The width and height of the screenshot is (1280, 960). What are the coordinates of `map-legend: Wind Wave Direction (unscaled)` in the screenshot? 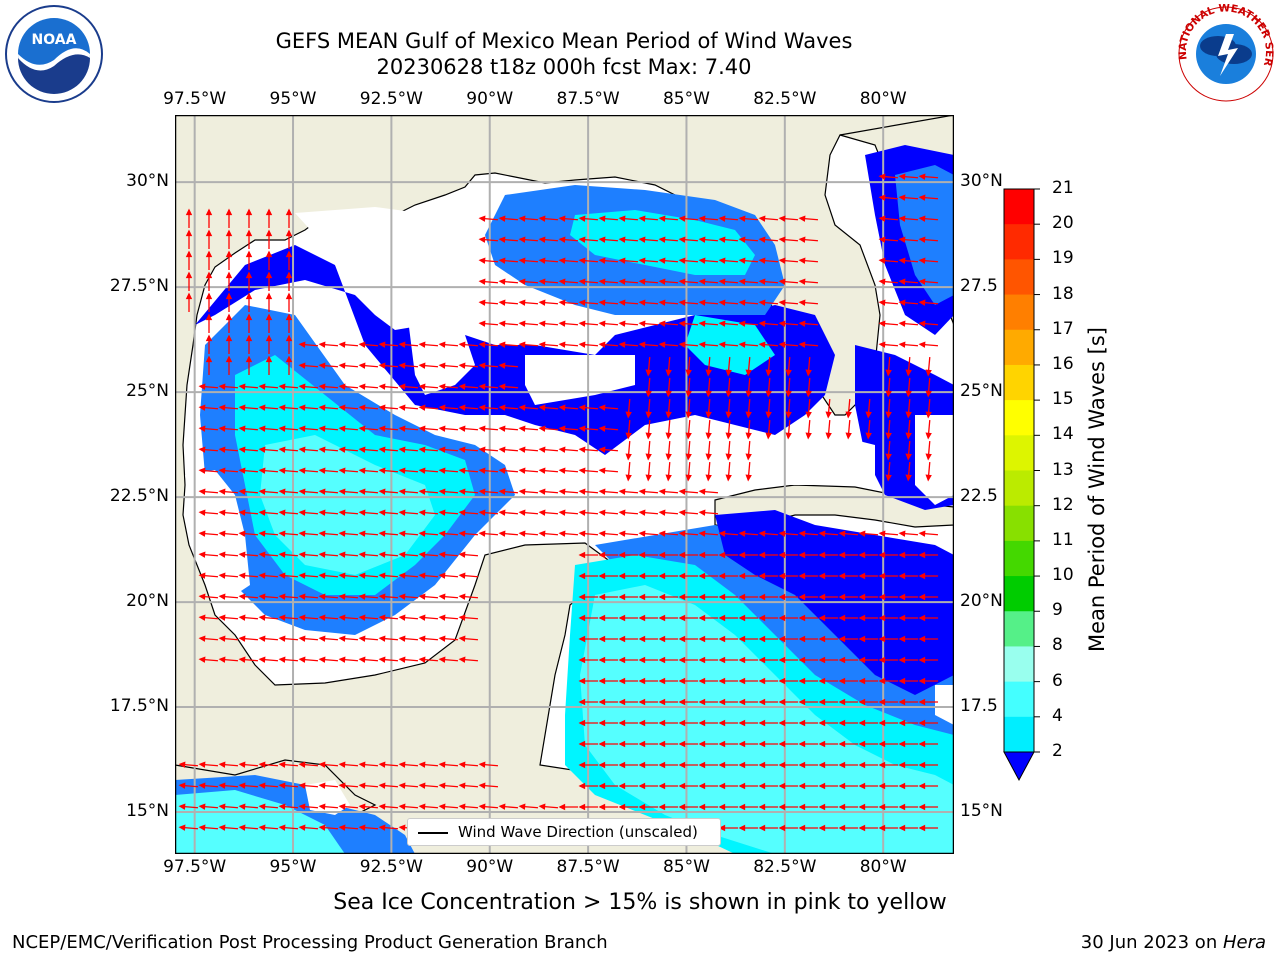 It's located at (564, 832).